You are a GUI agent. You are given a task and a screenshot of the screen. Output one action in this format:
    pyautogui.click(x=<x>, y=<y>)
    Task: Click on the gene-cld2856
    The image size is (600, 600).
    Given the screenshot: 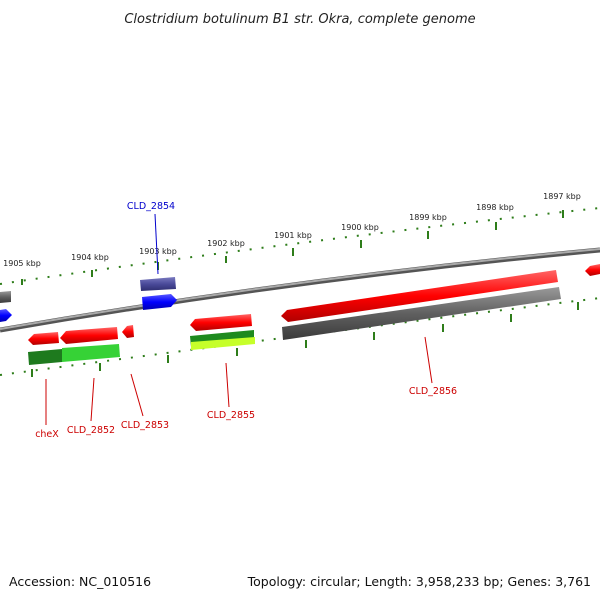 What is the action you would take?
    pyautogui.click(x=419, y=296)
    